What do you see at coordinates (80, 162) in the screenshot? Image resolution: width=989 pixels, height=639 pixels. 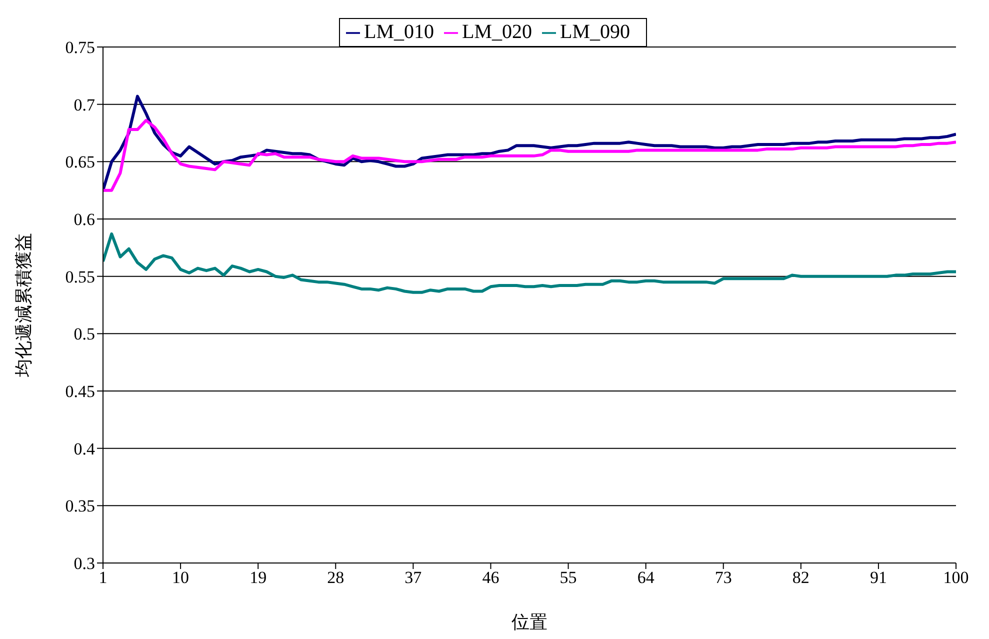 I see `y-tick-label: 0.65` at bounding box center [80, 162].